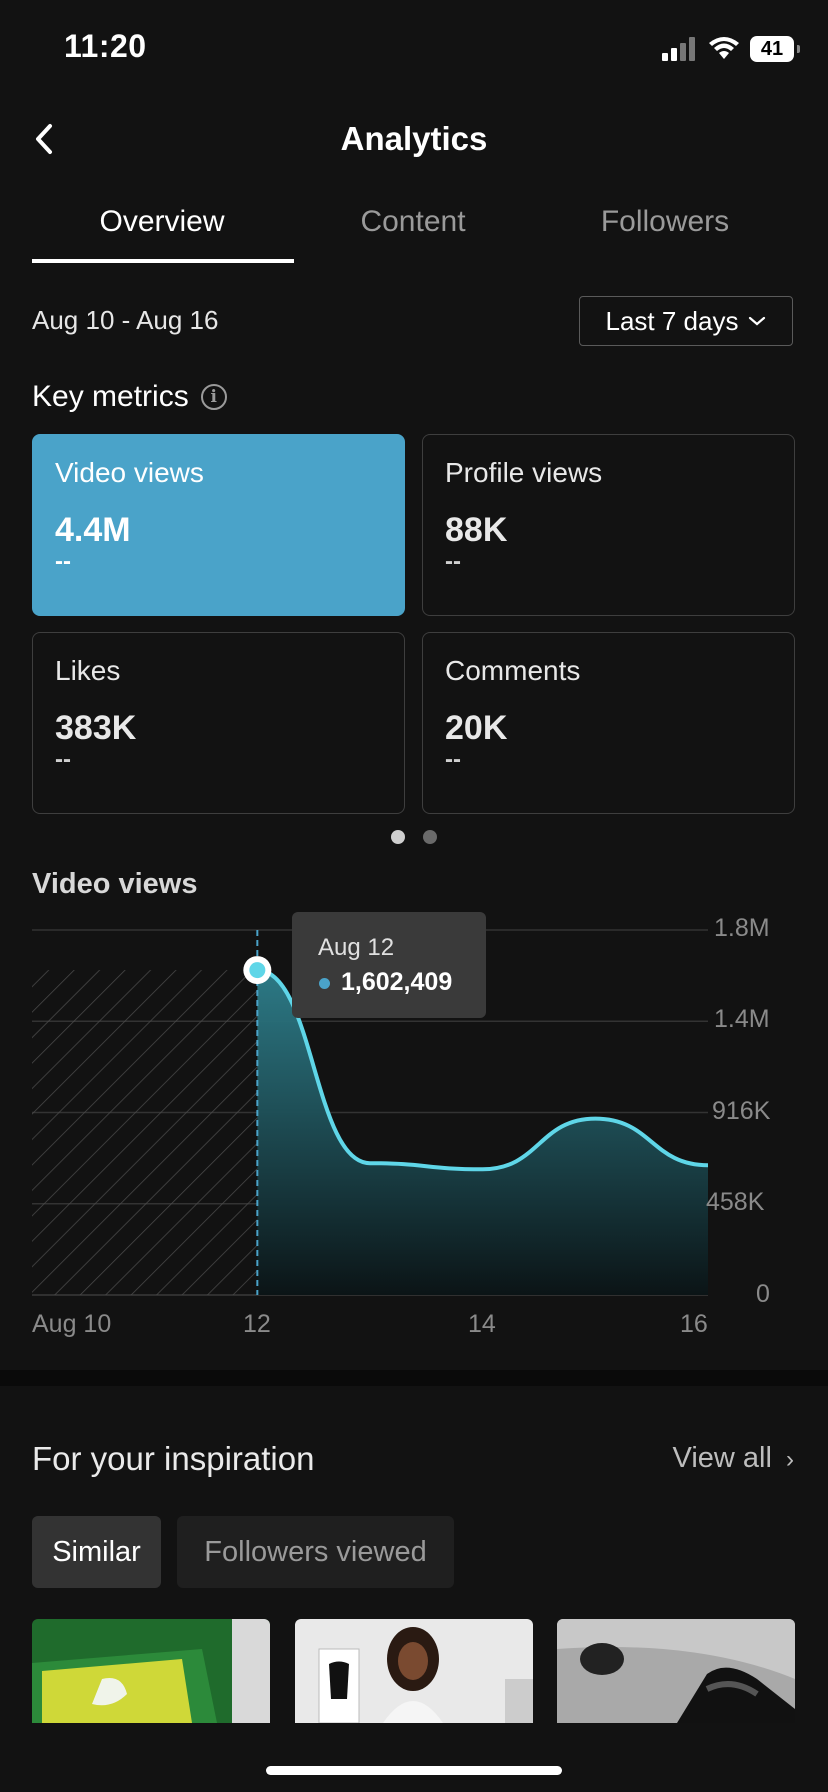 This screenshot has height=1792, width=828. Describe the element at coordinates (790, 1459) in the screenshot. I see `chevron-right-icon: ›` at that location.